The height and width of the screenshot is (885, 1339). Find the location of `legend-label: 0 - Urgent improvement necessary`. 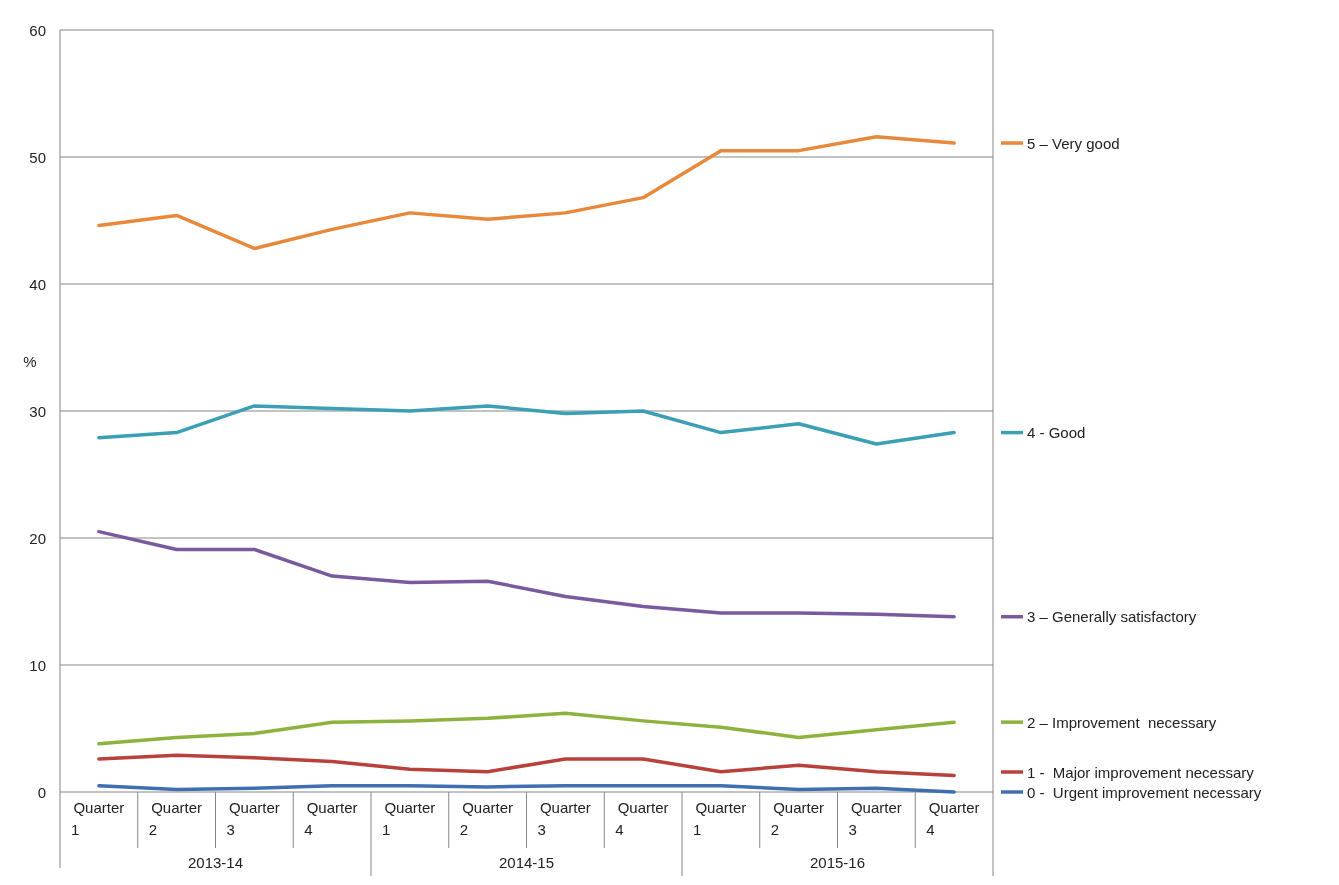

legend-label: 0 - Urgent improvement necessary is located at coordinates (1144, 792).